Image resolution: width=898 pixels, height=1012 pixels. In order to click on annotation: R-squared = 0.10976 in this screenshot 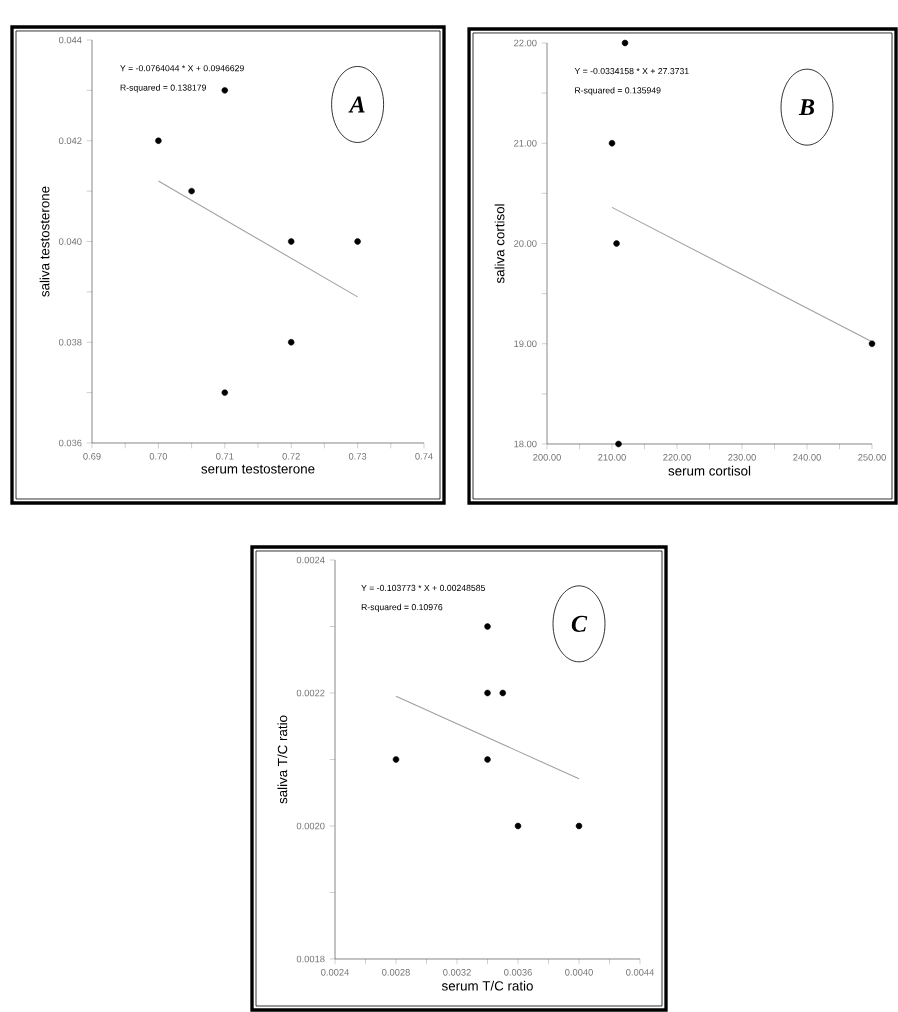, I will do `click(402, 607)`.